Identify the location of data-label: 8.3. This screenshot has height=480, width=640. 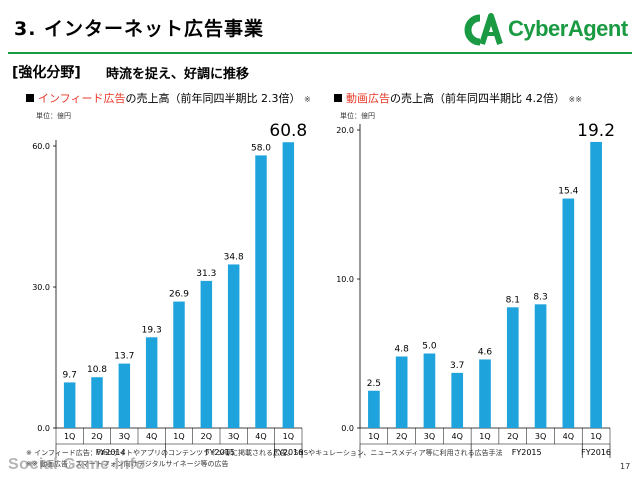
(540, 297).